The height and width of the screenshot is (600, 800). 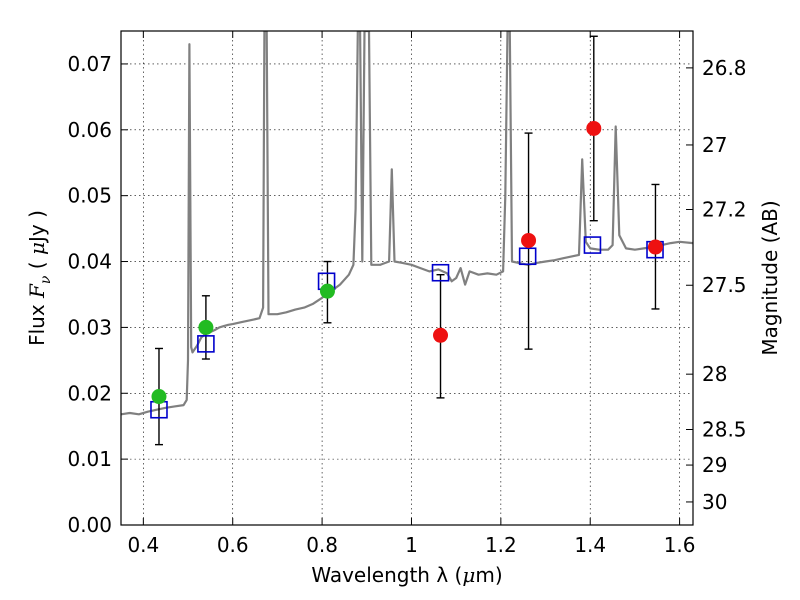 I want to click on x-tick-label: 1, so click(x=411, y=545).